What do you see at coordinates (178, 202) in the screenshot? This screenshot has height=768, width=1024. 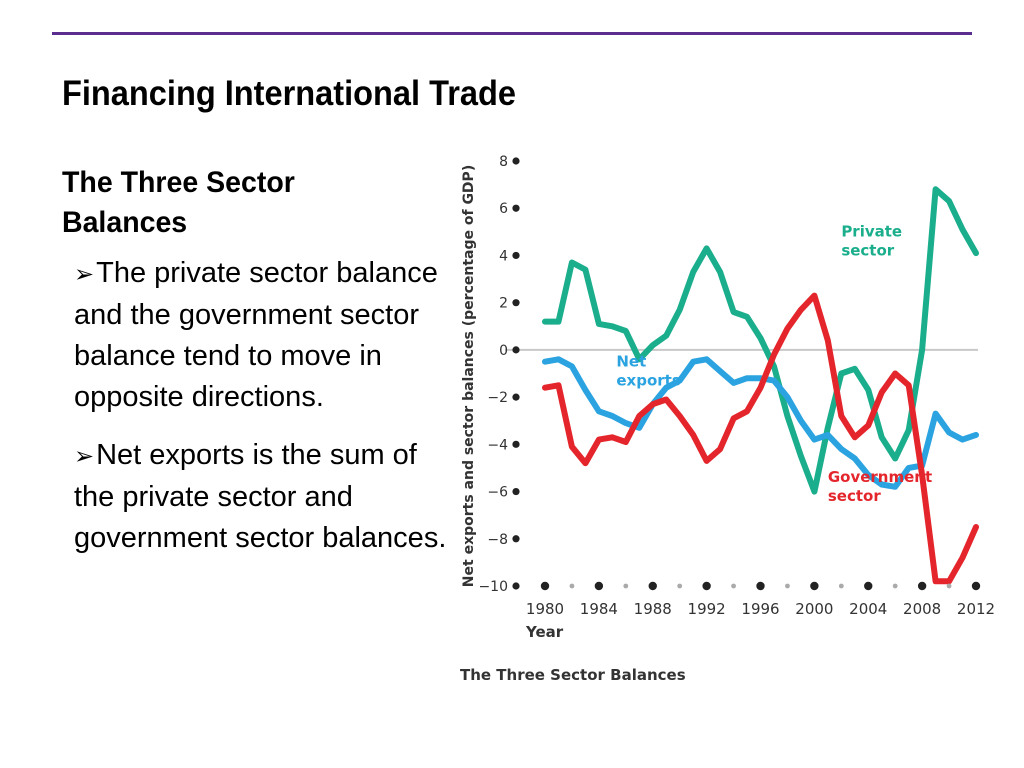 I see `section-subtitle: The Three Sector Balances` at bounding box center [178, 202].